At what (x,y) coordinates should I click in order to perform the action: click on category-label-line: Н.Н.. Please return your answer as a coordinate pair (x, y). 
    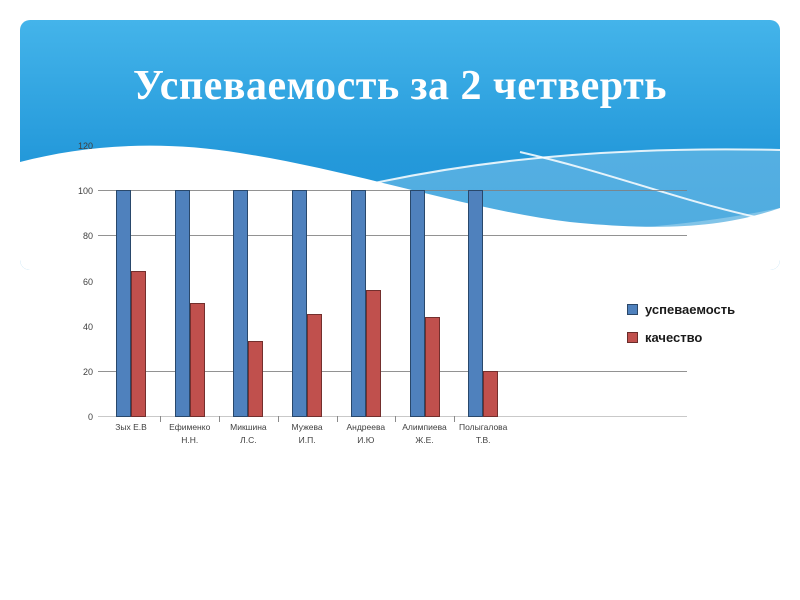
    Looking at the image, I should click on (190, 440).